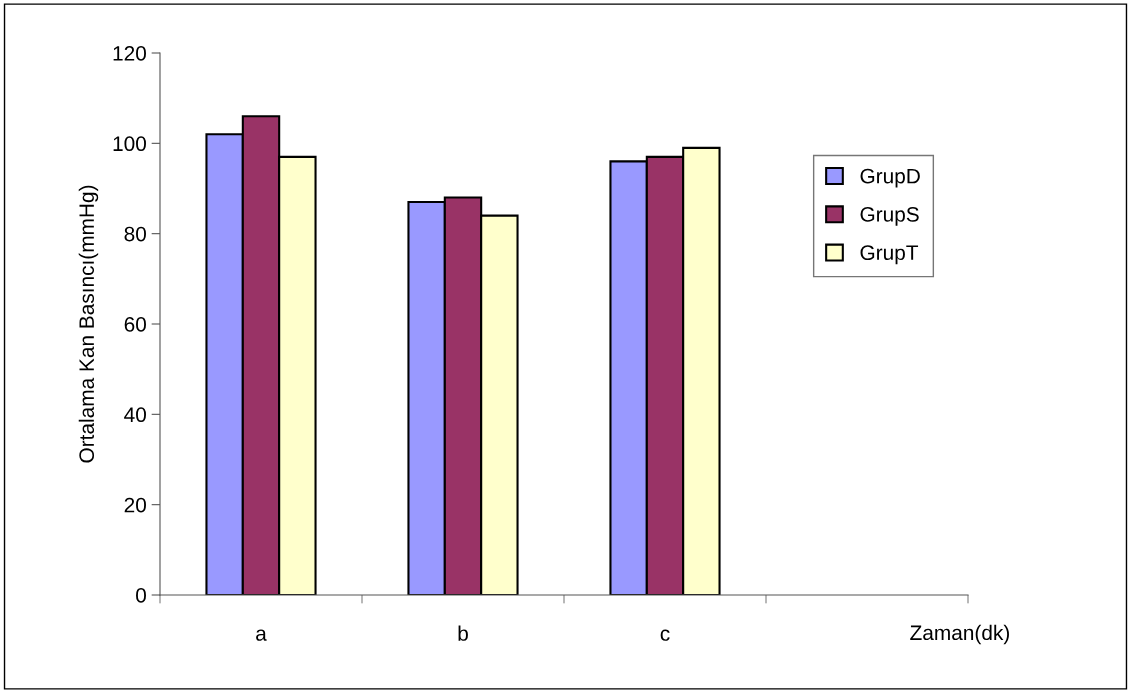 Image resolution: width=1131 pixels, height=693 pixels. What do you see at coordinates (959, 634) in the screenshot?
I see `x-axis-title: Zaman(dk)` at bounding box center [959, 634].